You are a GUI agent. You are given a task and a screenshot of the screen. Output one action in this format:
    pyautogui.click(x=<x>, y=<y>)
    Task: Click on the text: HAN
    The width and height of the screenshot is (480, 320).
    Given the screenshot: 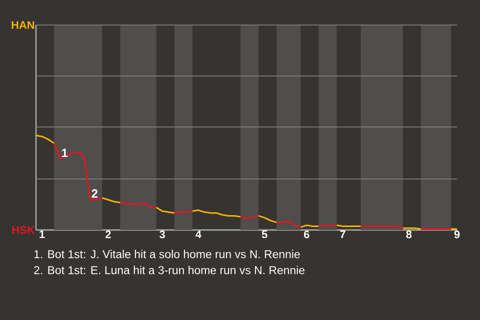 What is the action you would take?
    pyautogui.click(x=23, y=25)
    